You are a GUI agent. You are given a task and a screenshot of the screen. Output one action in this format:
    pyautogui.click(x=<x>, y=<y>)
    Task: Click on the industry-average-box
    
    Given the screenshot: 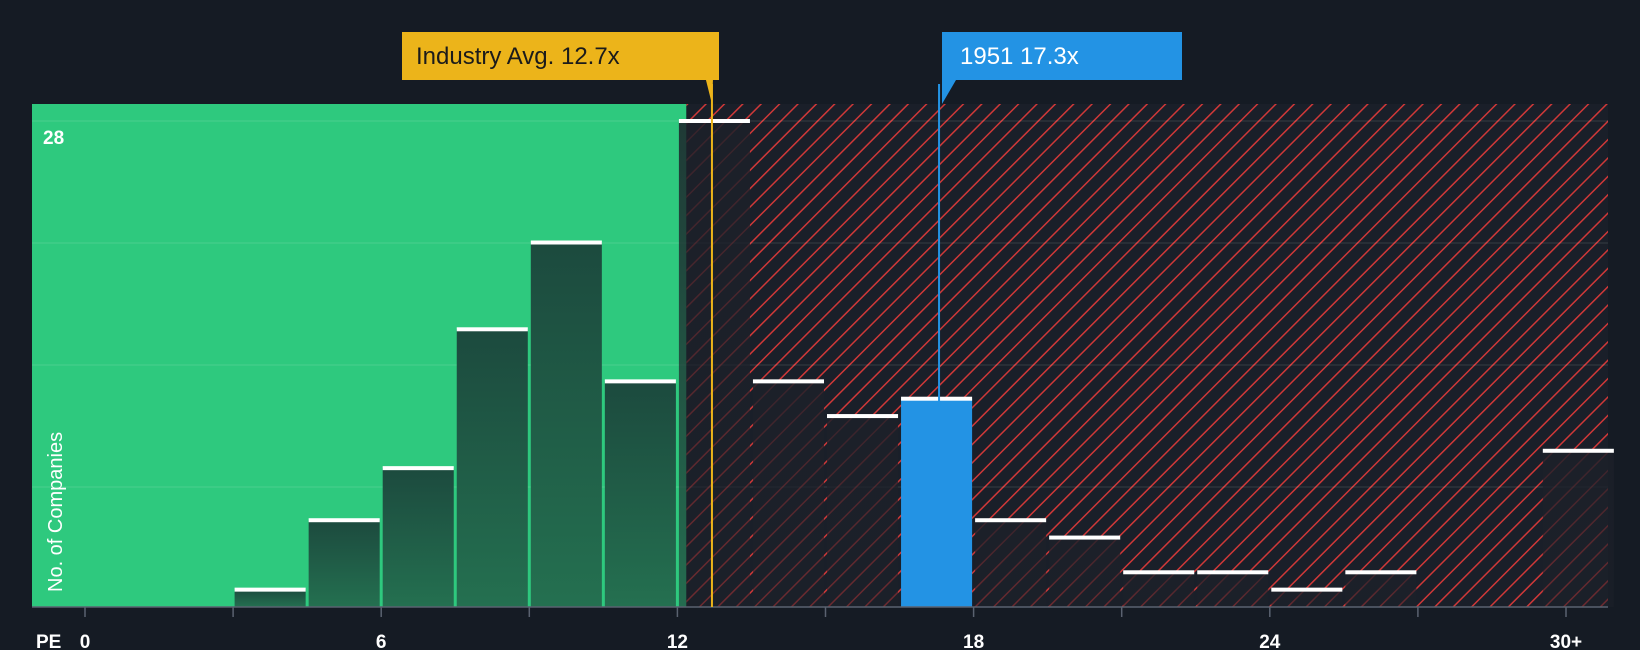 What is the action you would take?
    pyautogui.click(x=560, y=68)
    